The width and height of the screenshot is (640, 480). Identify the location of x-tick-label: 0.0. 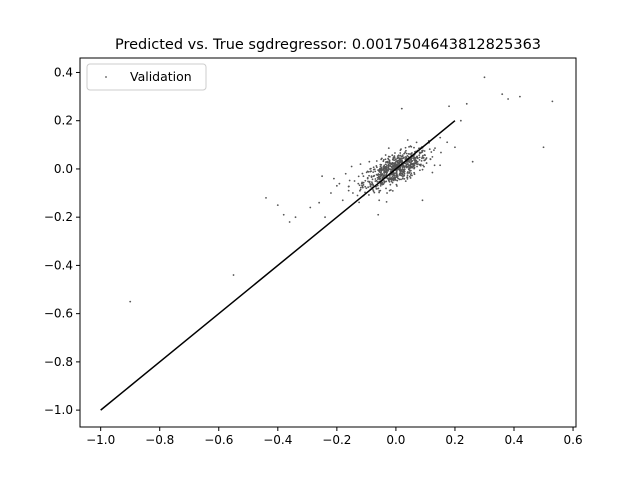
(395, 440).